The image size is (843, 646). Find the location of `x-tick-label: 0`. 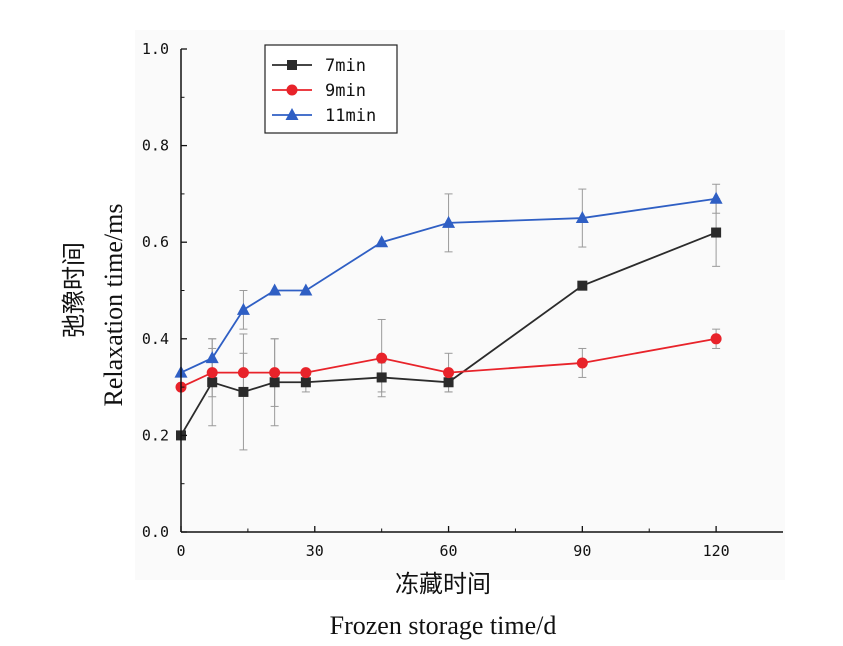

x-tick-label: 0 is located at coordinates (180, 551).